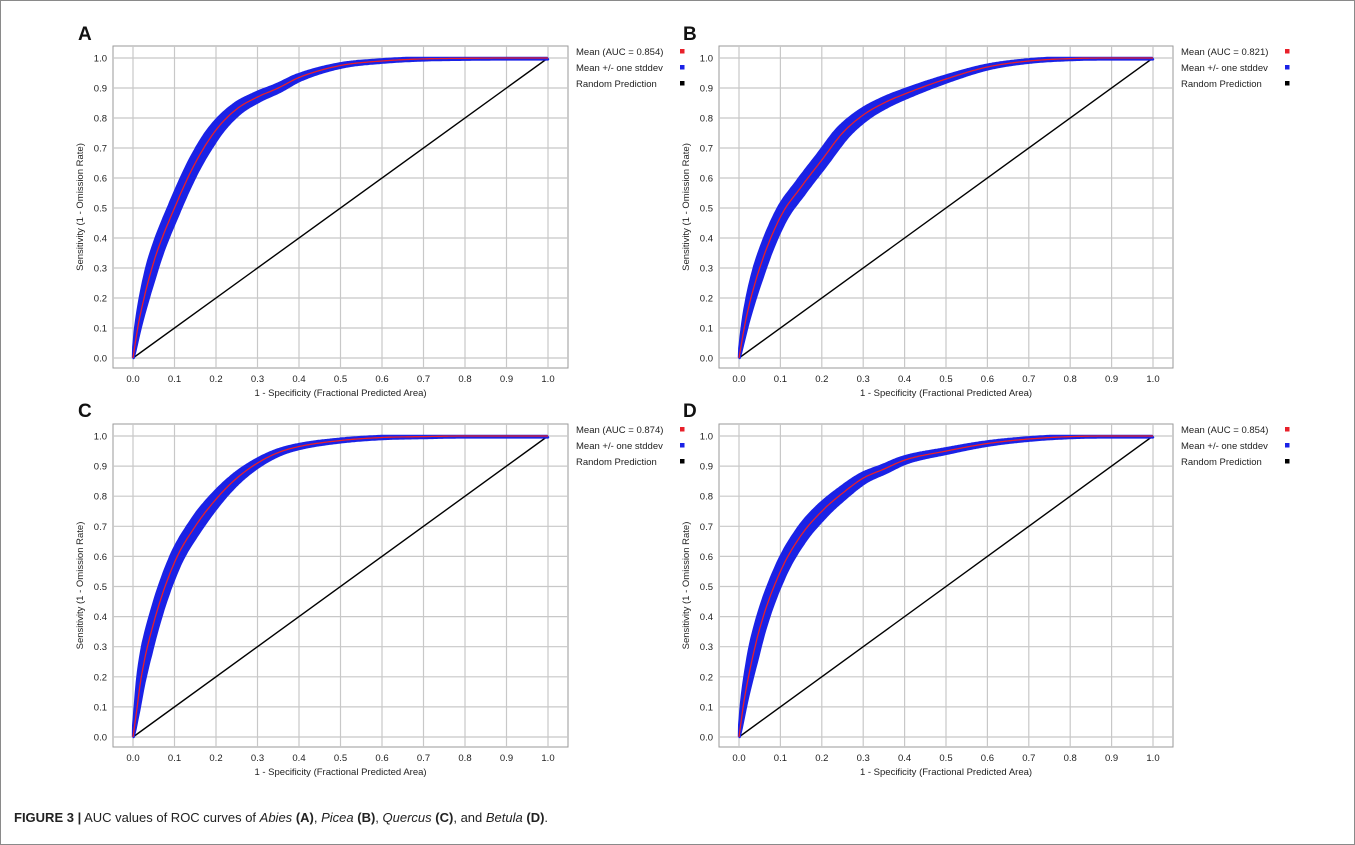 The height and width of the screenshot is (845, 1355). Describe the element at coordinates (170, 817) in the screenshot. I see `caption-segment: AUC values of ROC curves of` at that location.